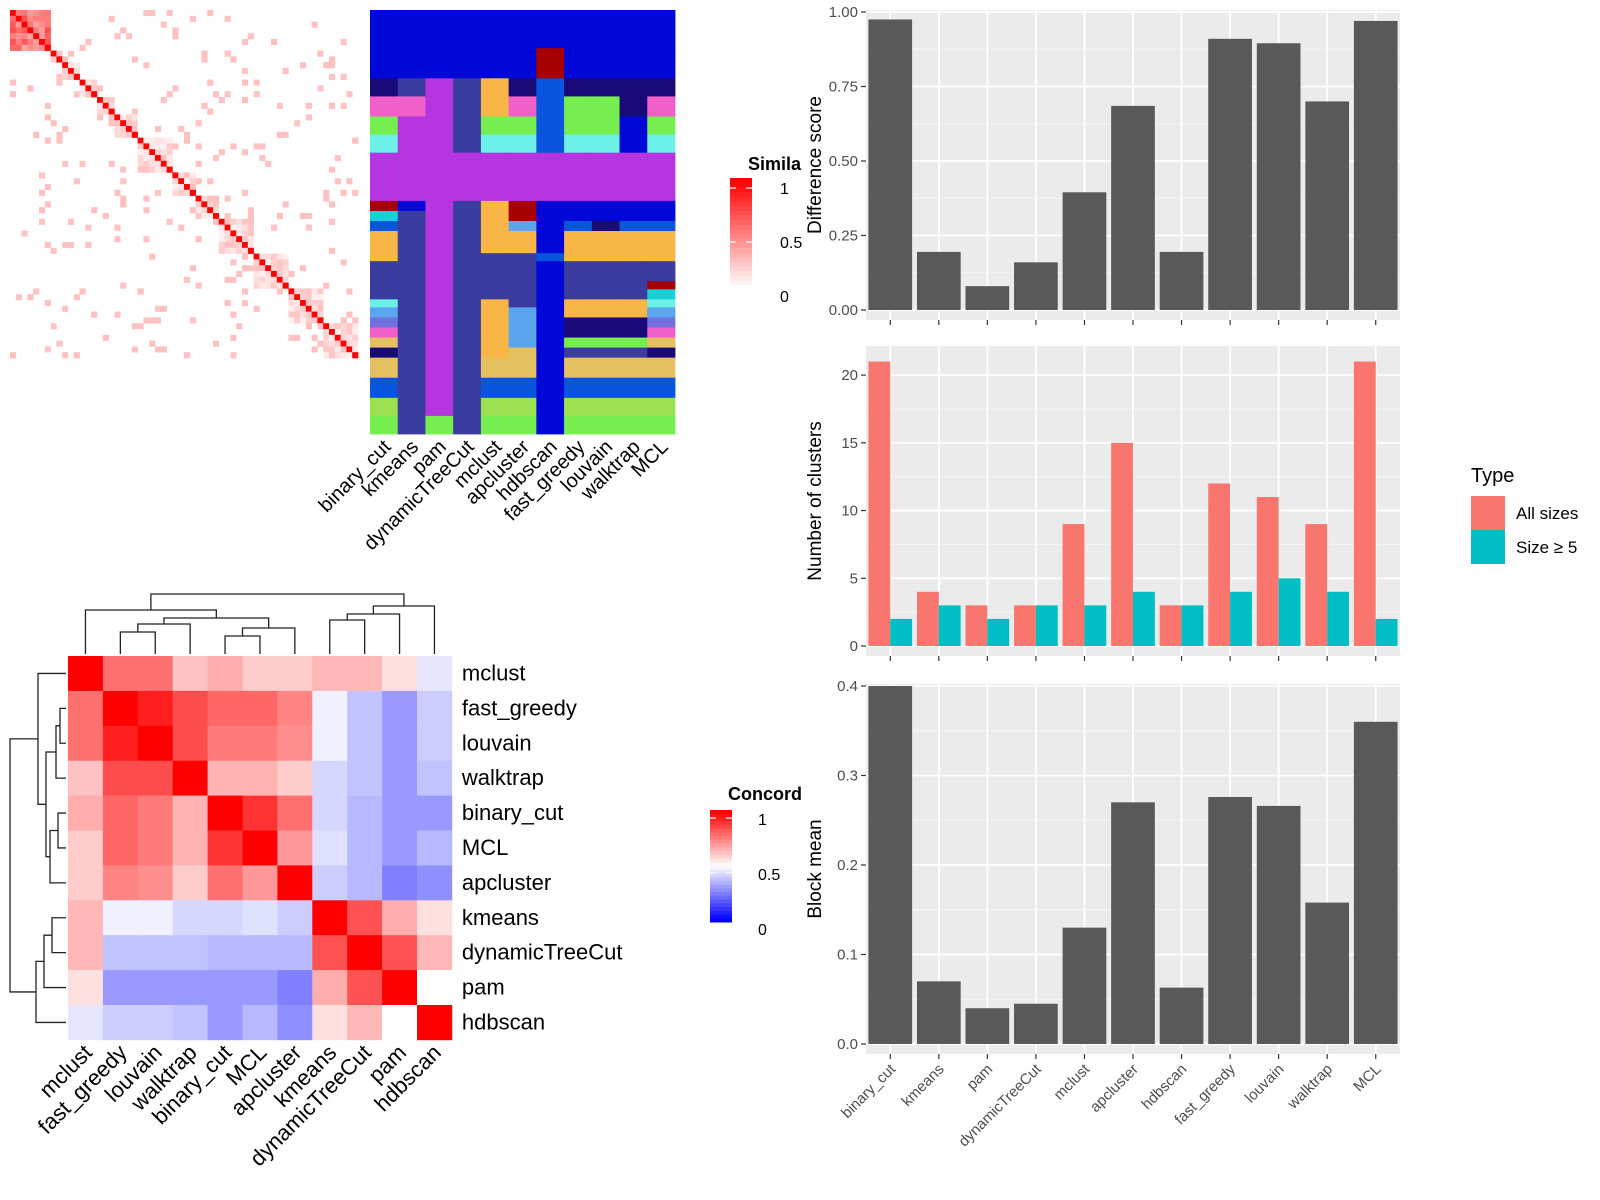 The image size is (1600, 1200). What do you see at coordinates (769, 875) in the screenshot?
I see `concordance-legend-tick-05: 0.5` at bounding box center [769, 875].